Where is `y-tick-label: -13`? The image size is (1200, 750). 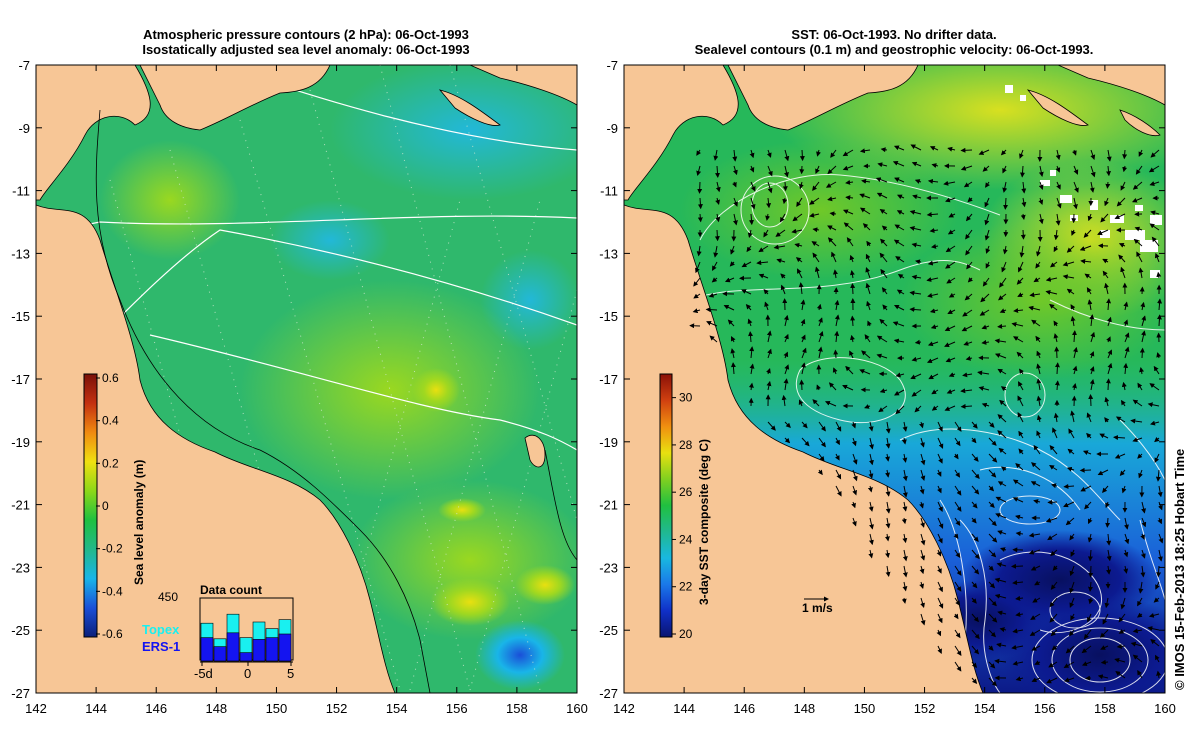 y-tick-label: -13 is located at coordinates (608, 253).